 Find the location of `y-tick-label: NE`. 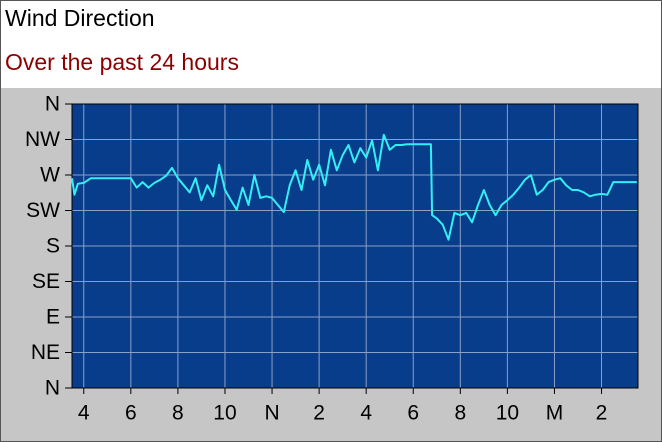

y-tick-label: NE is located at coordinates (45, 352).